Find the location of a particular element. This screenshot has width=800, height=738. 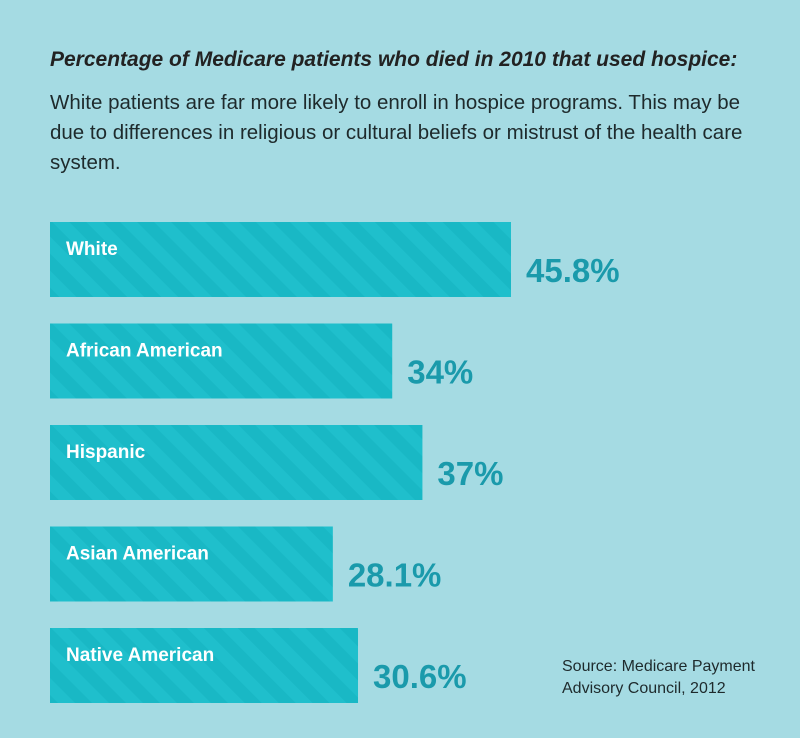

bar-hispanic is located at coordinates (236, 462).